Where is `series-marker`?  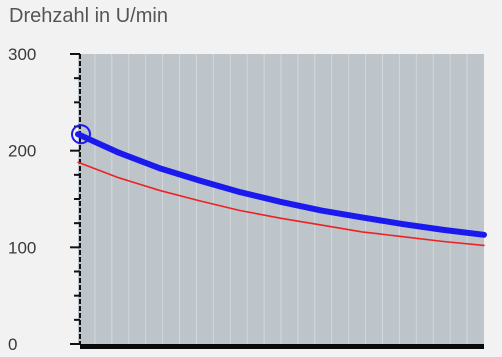 series-marker is located at coordinates (81, 134).